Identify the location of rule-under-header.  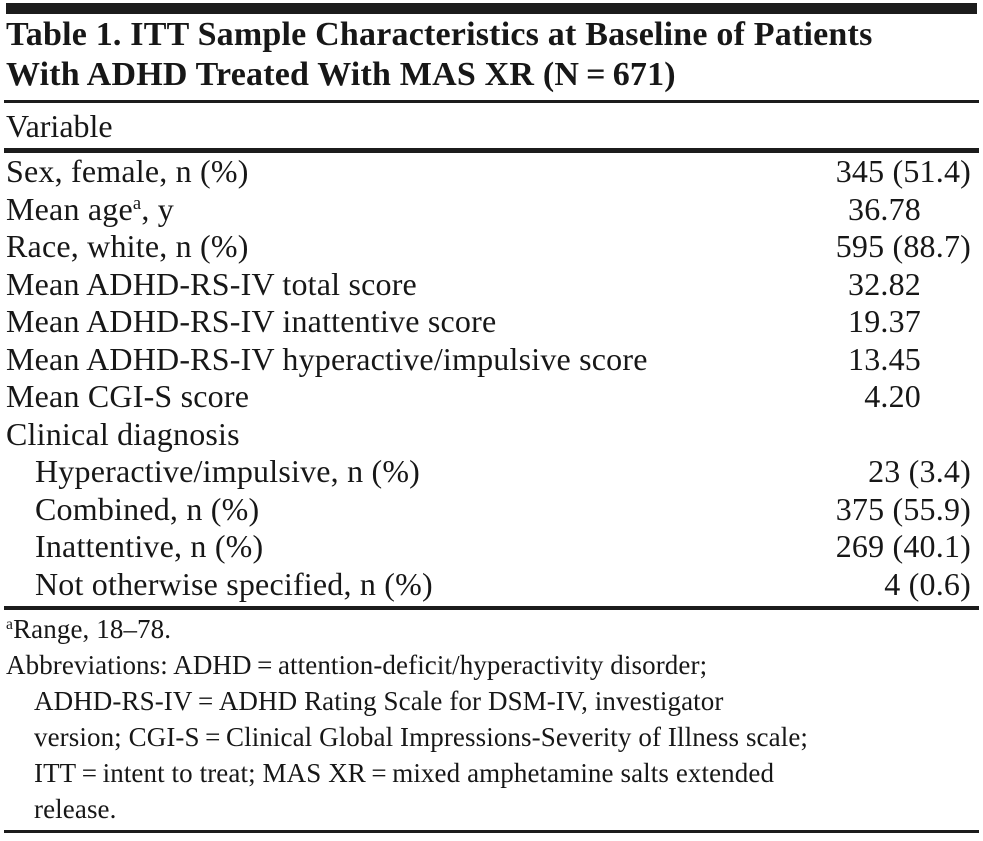
(491, 150).